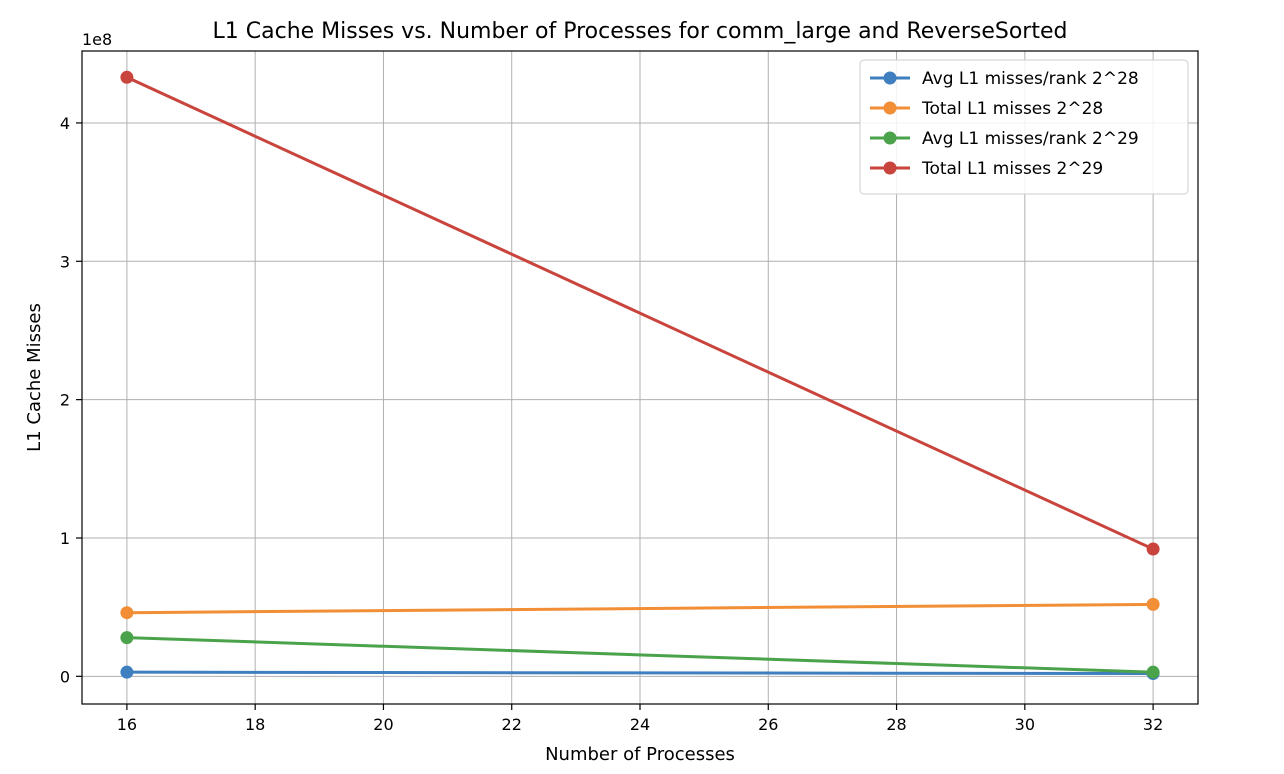 This screenshot has width=1284, height=774. What do you see at coordinates (640, 724) in the screenshot?
I see `x-tick-label: 24` at bounding box center [640, 724].